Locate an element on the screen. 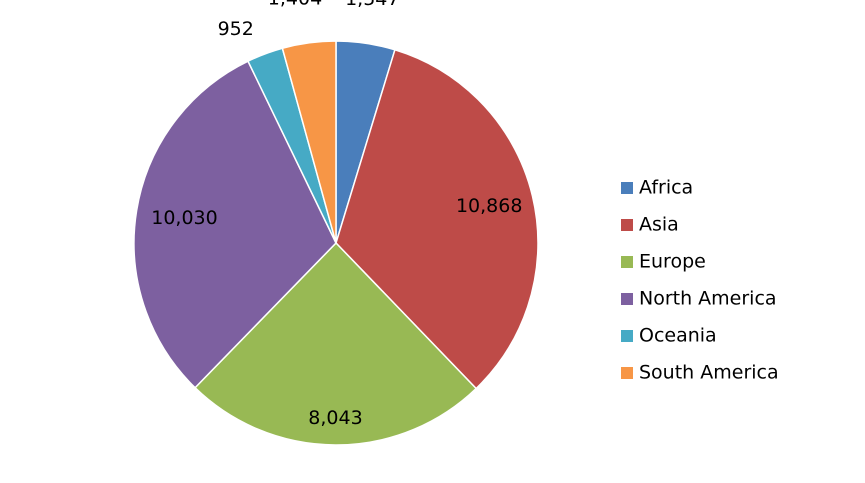 The image size is (865, 483). legend-swatch-south-america is located at coordinates (627, 373).